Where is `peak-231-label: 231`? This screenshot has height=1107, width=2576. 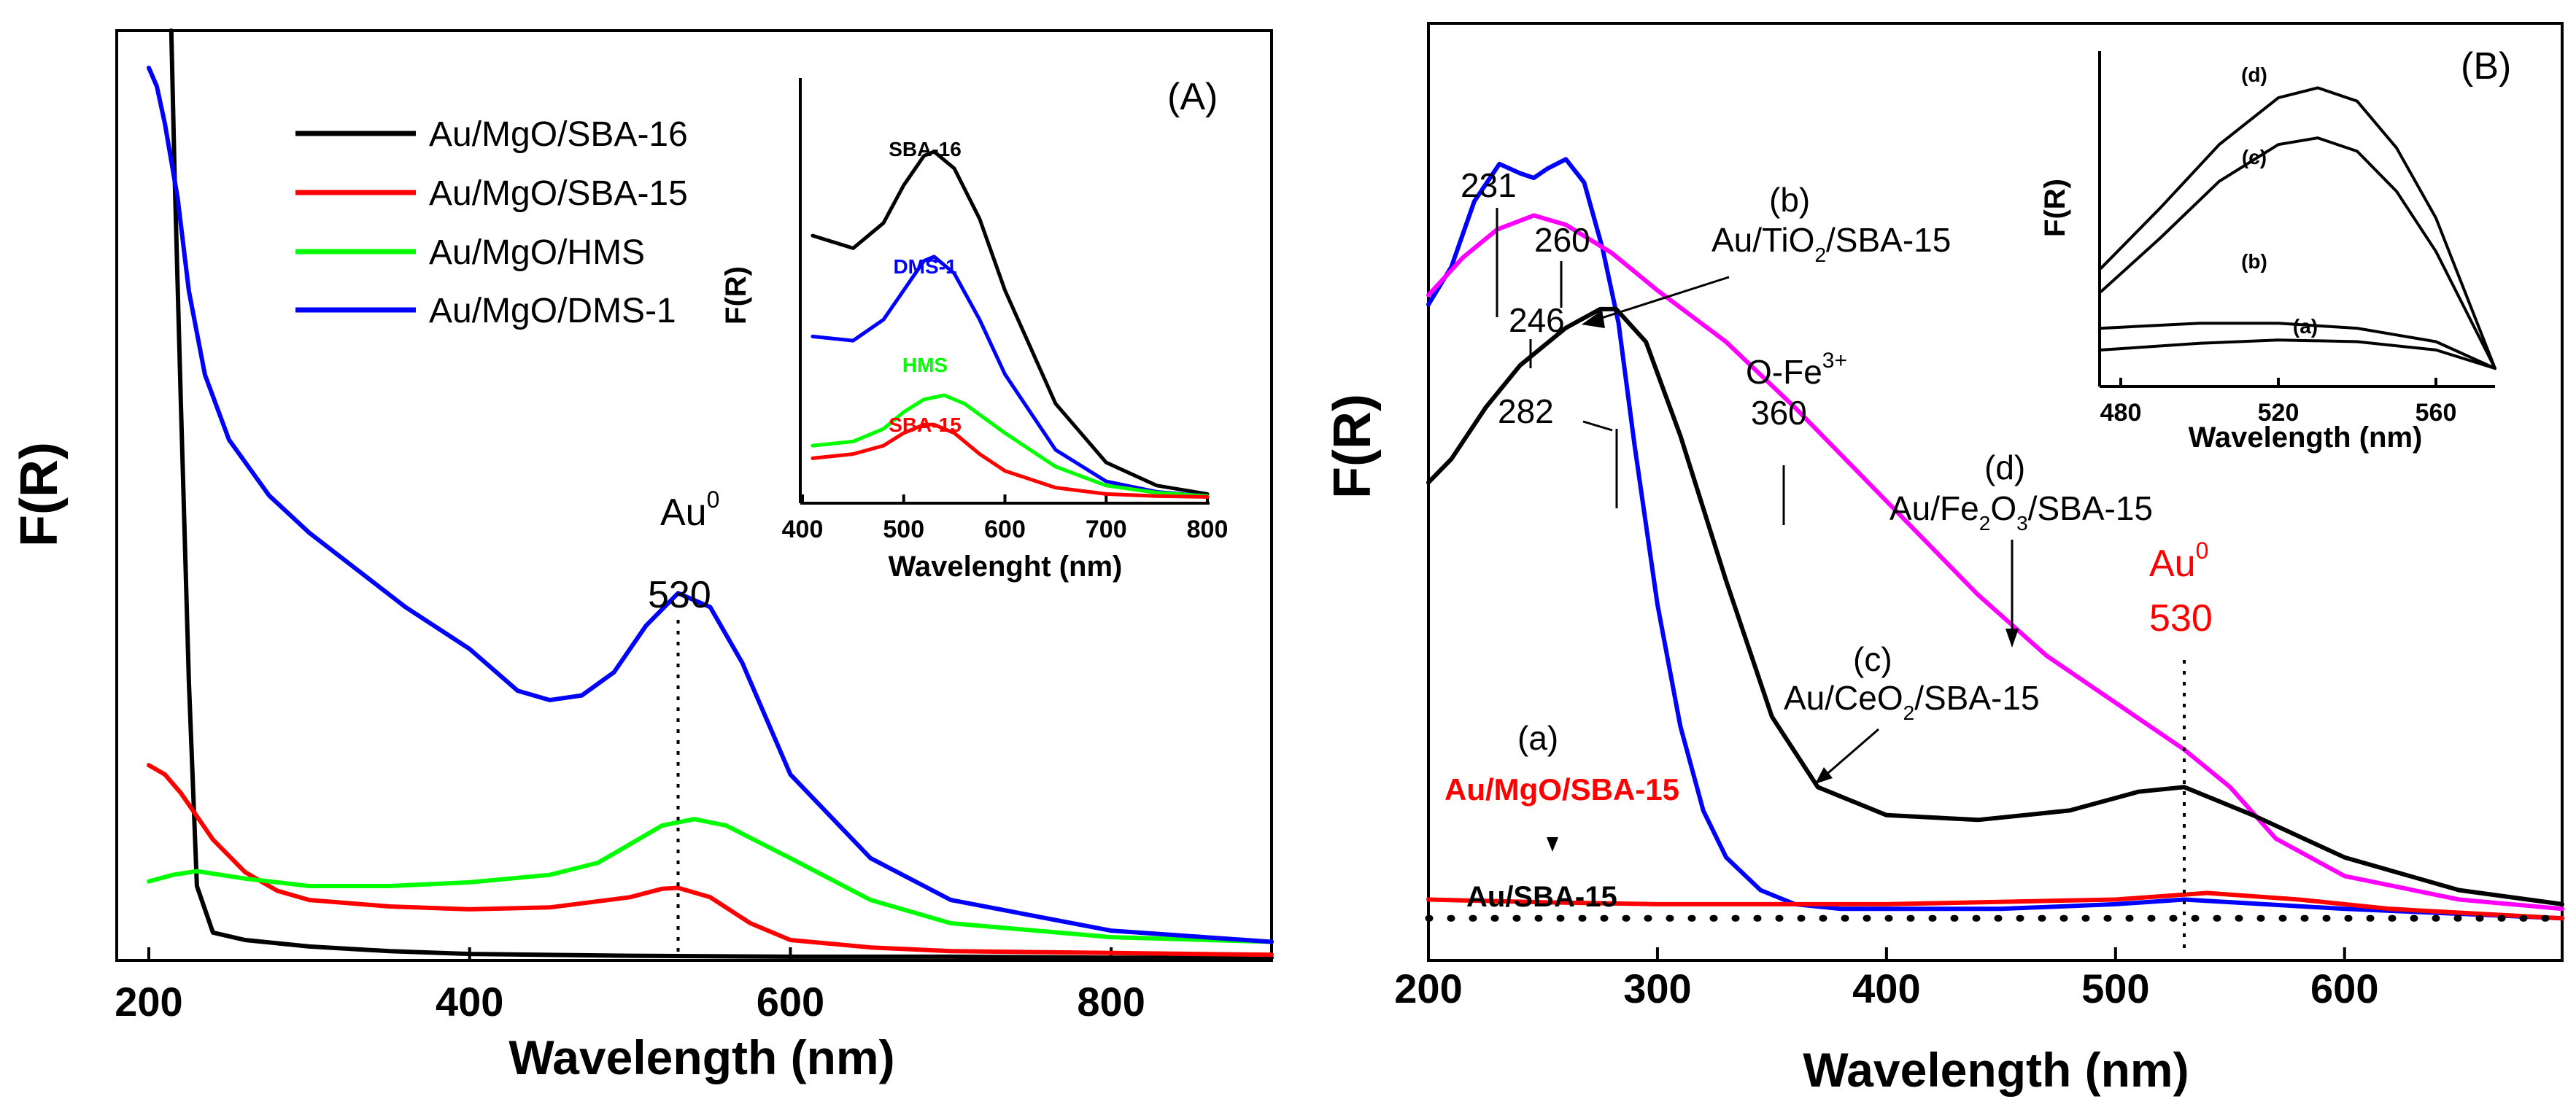 peak-231-label: 231 is located at coordinates (1489, 185).